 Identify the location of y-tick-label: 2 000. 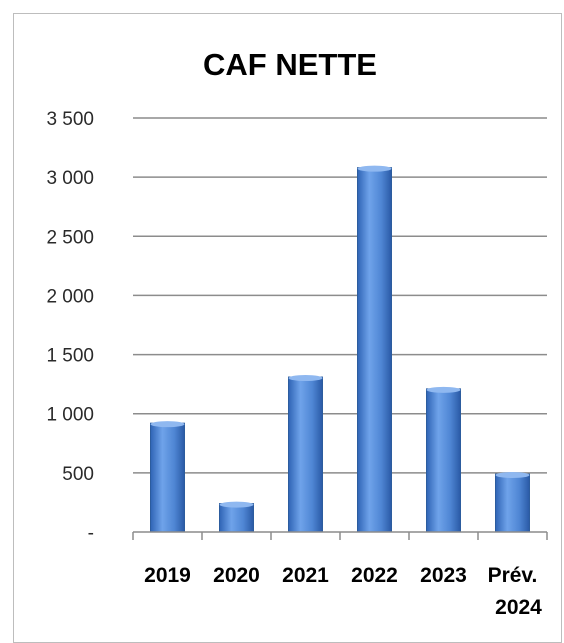
(70, 296).